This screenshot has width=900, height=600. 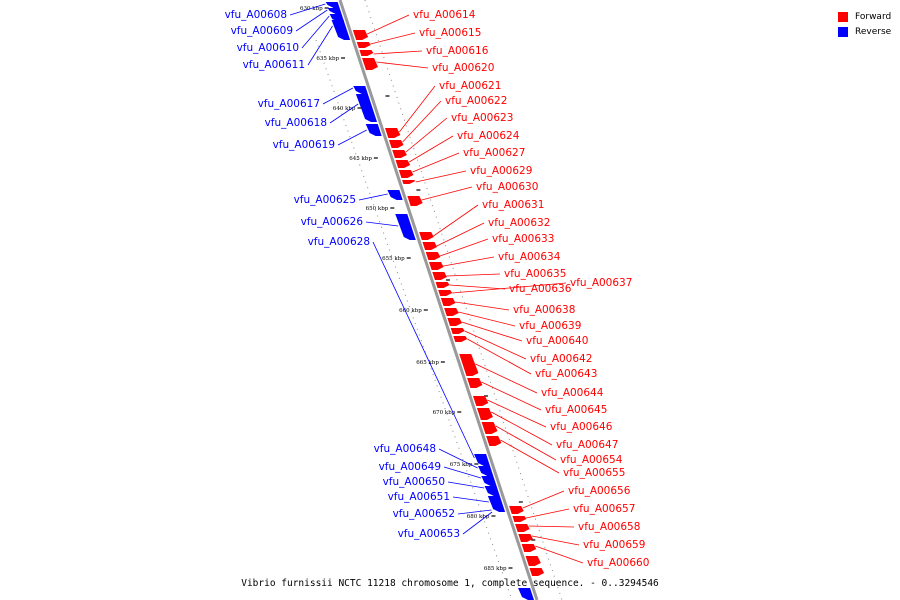 What do you see at coordinates (535, 274) in the screenshot?
I see `gene-label-forward: vfu_A00635` at bounding box center [535, 274].